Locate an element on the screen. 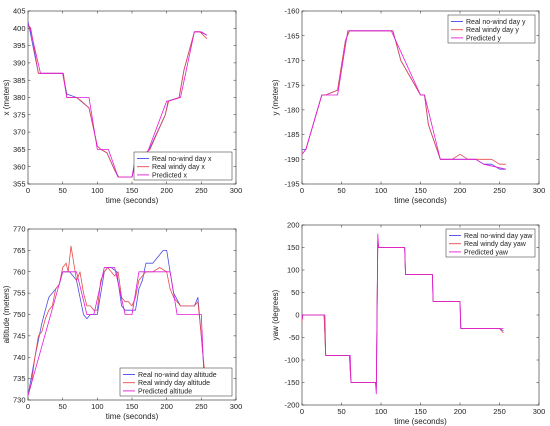 The height and width of the screenshot is (426, 550). legend-entry: Real no-wind day altitude is located at coordinates (177, 375).